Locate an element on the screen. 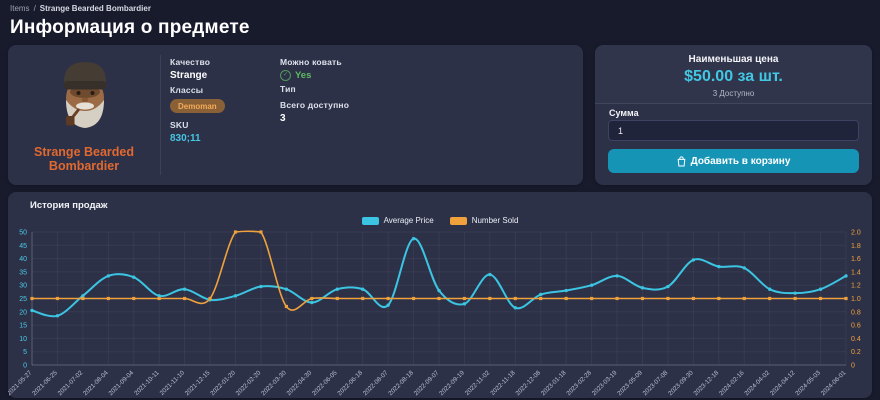  field-available: Всего доступно 3 is located at coordinates (314, 112).